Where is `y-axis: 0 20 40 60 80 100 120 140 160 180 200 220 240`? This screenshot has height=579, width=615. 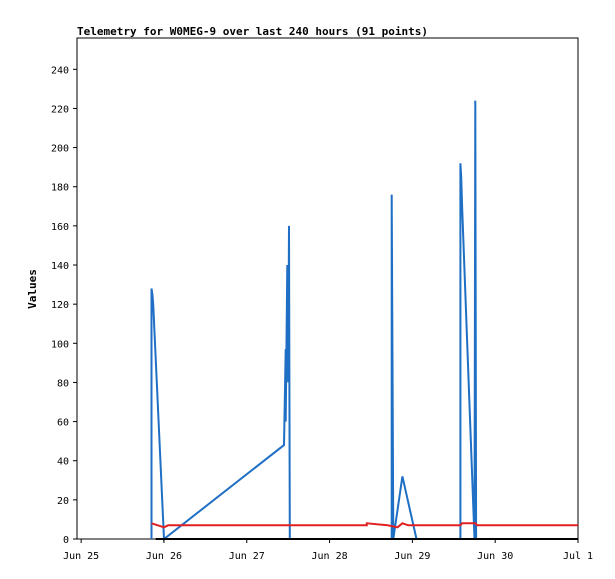
y-axis: 0 20 40 60 80 100 120 140 160 180 200 220 240 is located at coordinates (64, 305).